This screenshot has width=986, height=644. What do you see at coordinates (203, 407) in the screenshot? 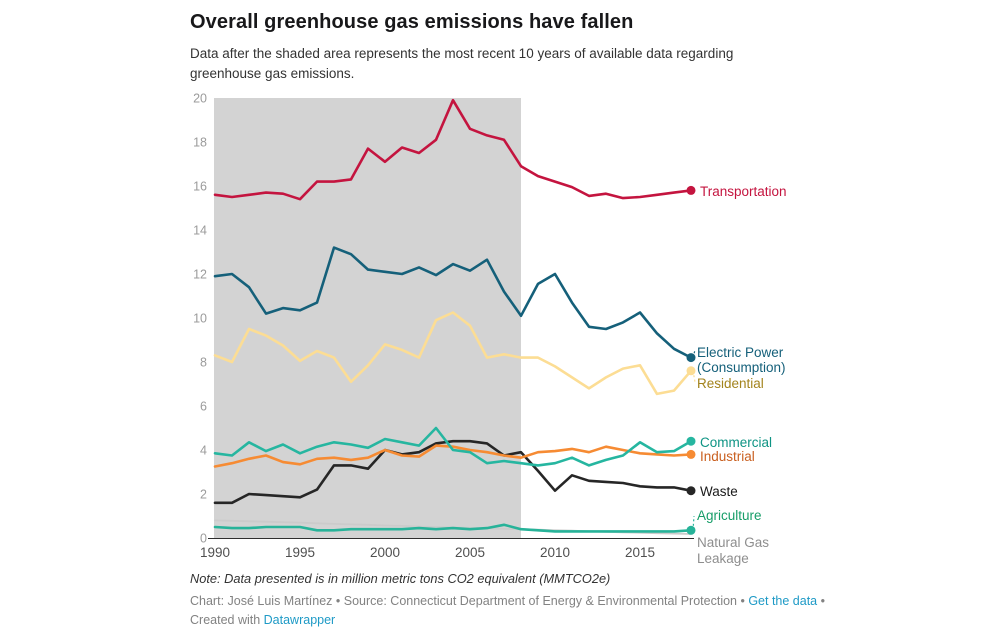
I see `y-tick-label: 6` at bounding box center [203, 407].